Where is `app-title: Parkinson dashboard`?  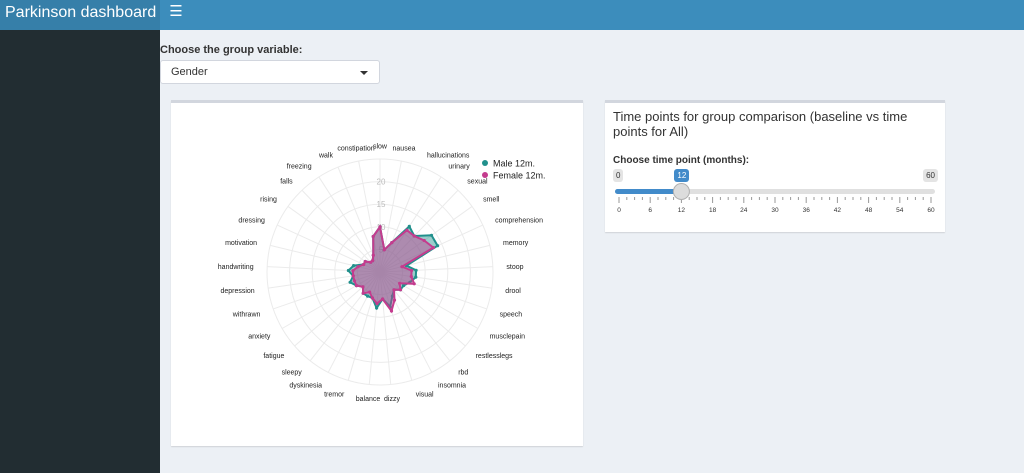
app-title: Parkinson dashboard is located at coordinates (80, 15).